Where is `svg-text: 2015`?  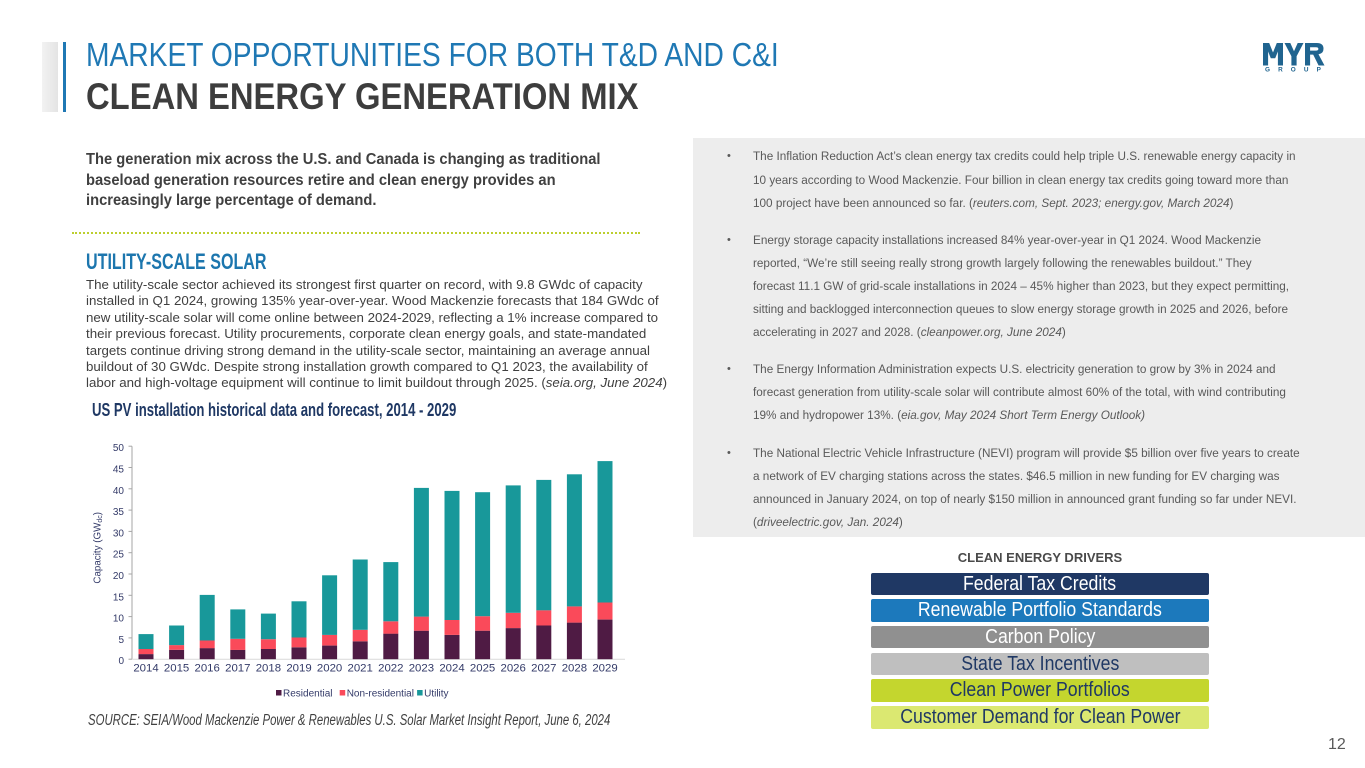
svg-text: 2015 is located at coordinates (176, 669).